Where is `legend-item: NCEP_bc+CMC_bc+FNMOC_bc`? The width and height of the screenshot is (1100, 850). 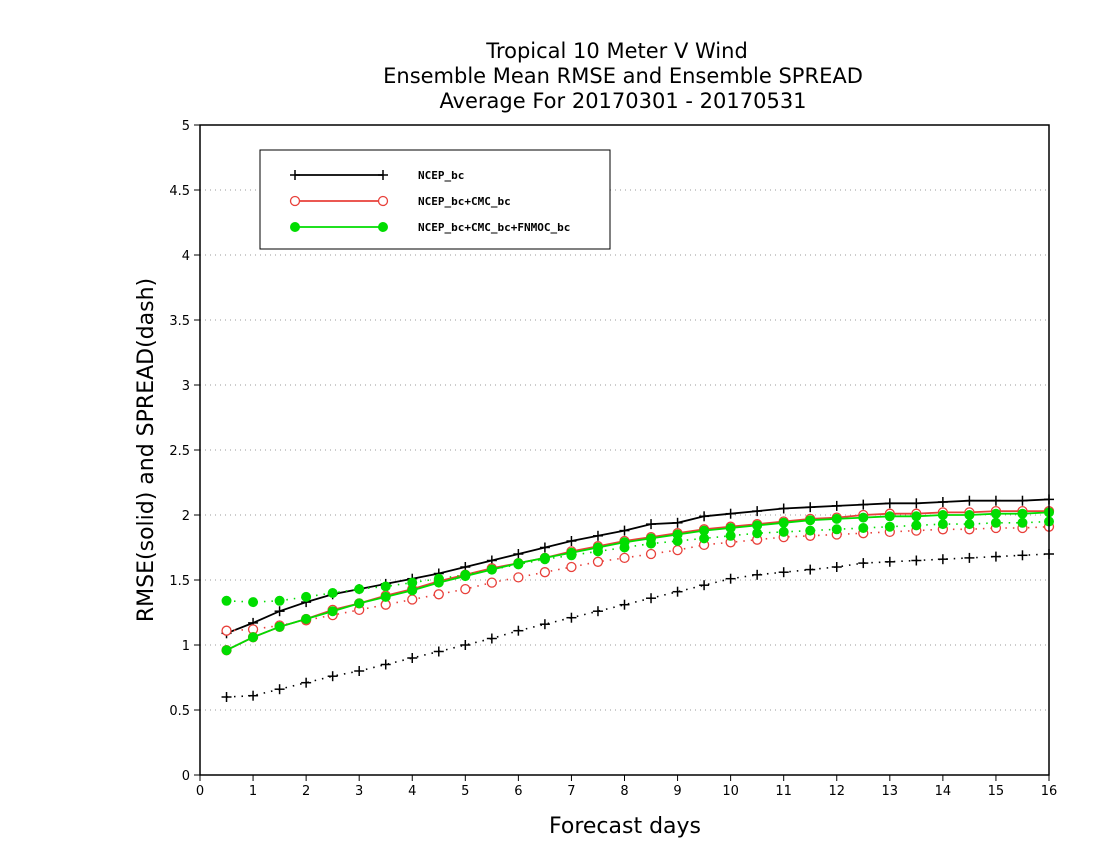 legend-item: NCEP_bc+CMC_bc+FNMOC_bc is located at coordinates (430, 227).